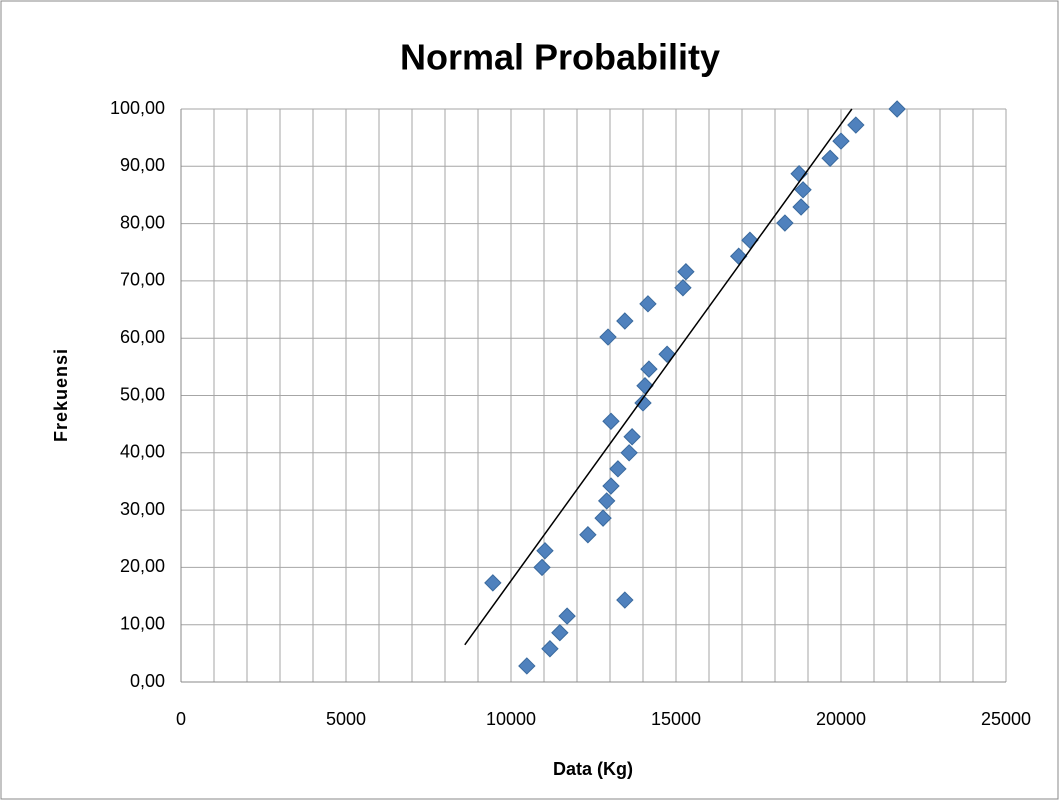 Image resolution: width=1059 pixels, height=800 pixels. Describe the element at coordinates (593, 769) in the screenshot. I see `x-axis-label: Data (Kg)` at that location.